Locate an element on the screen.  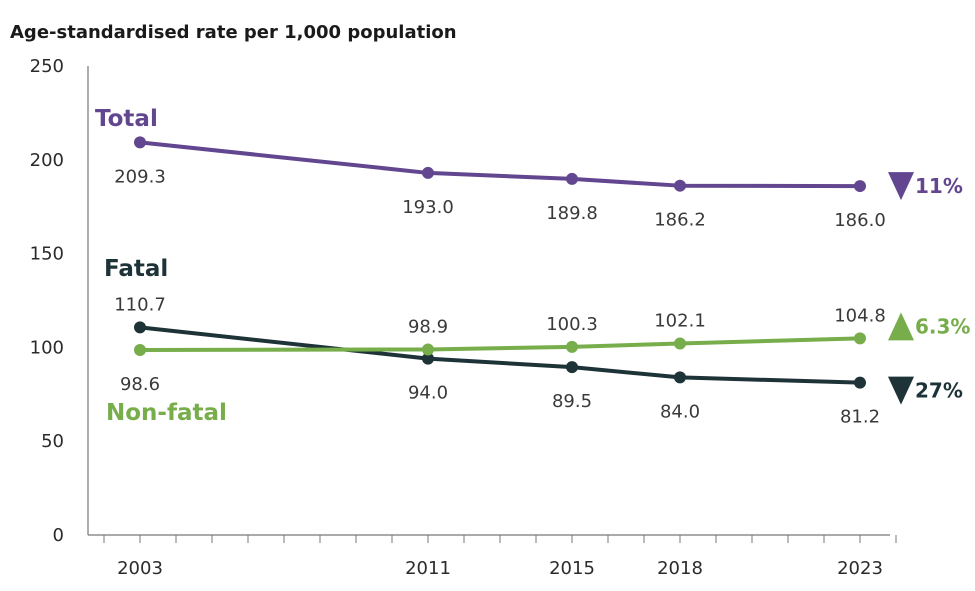
y-tick-label: 100 is located at coordinates (47, 347).